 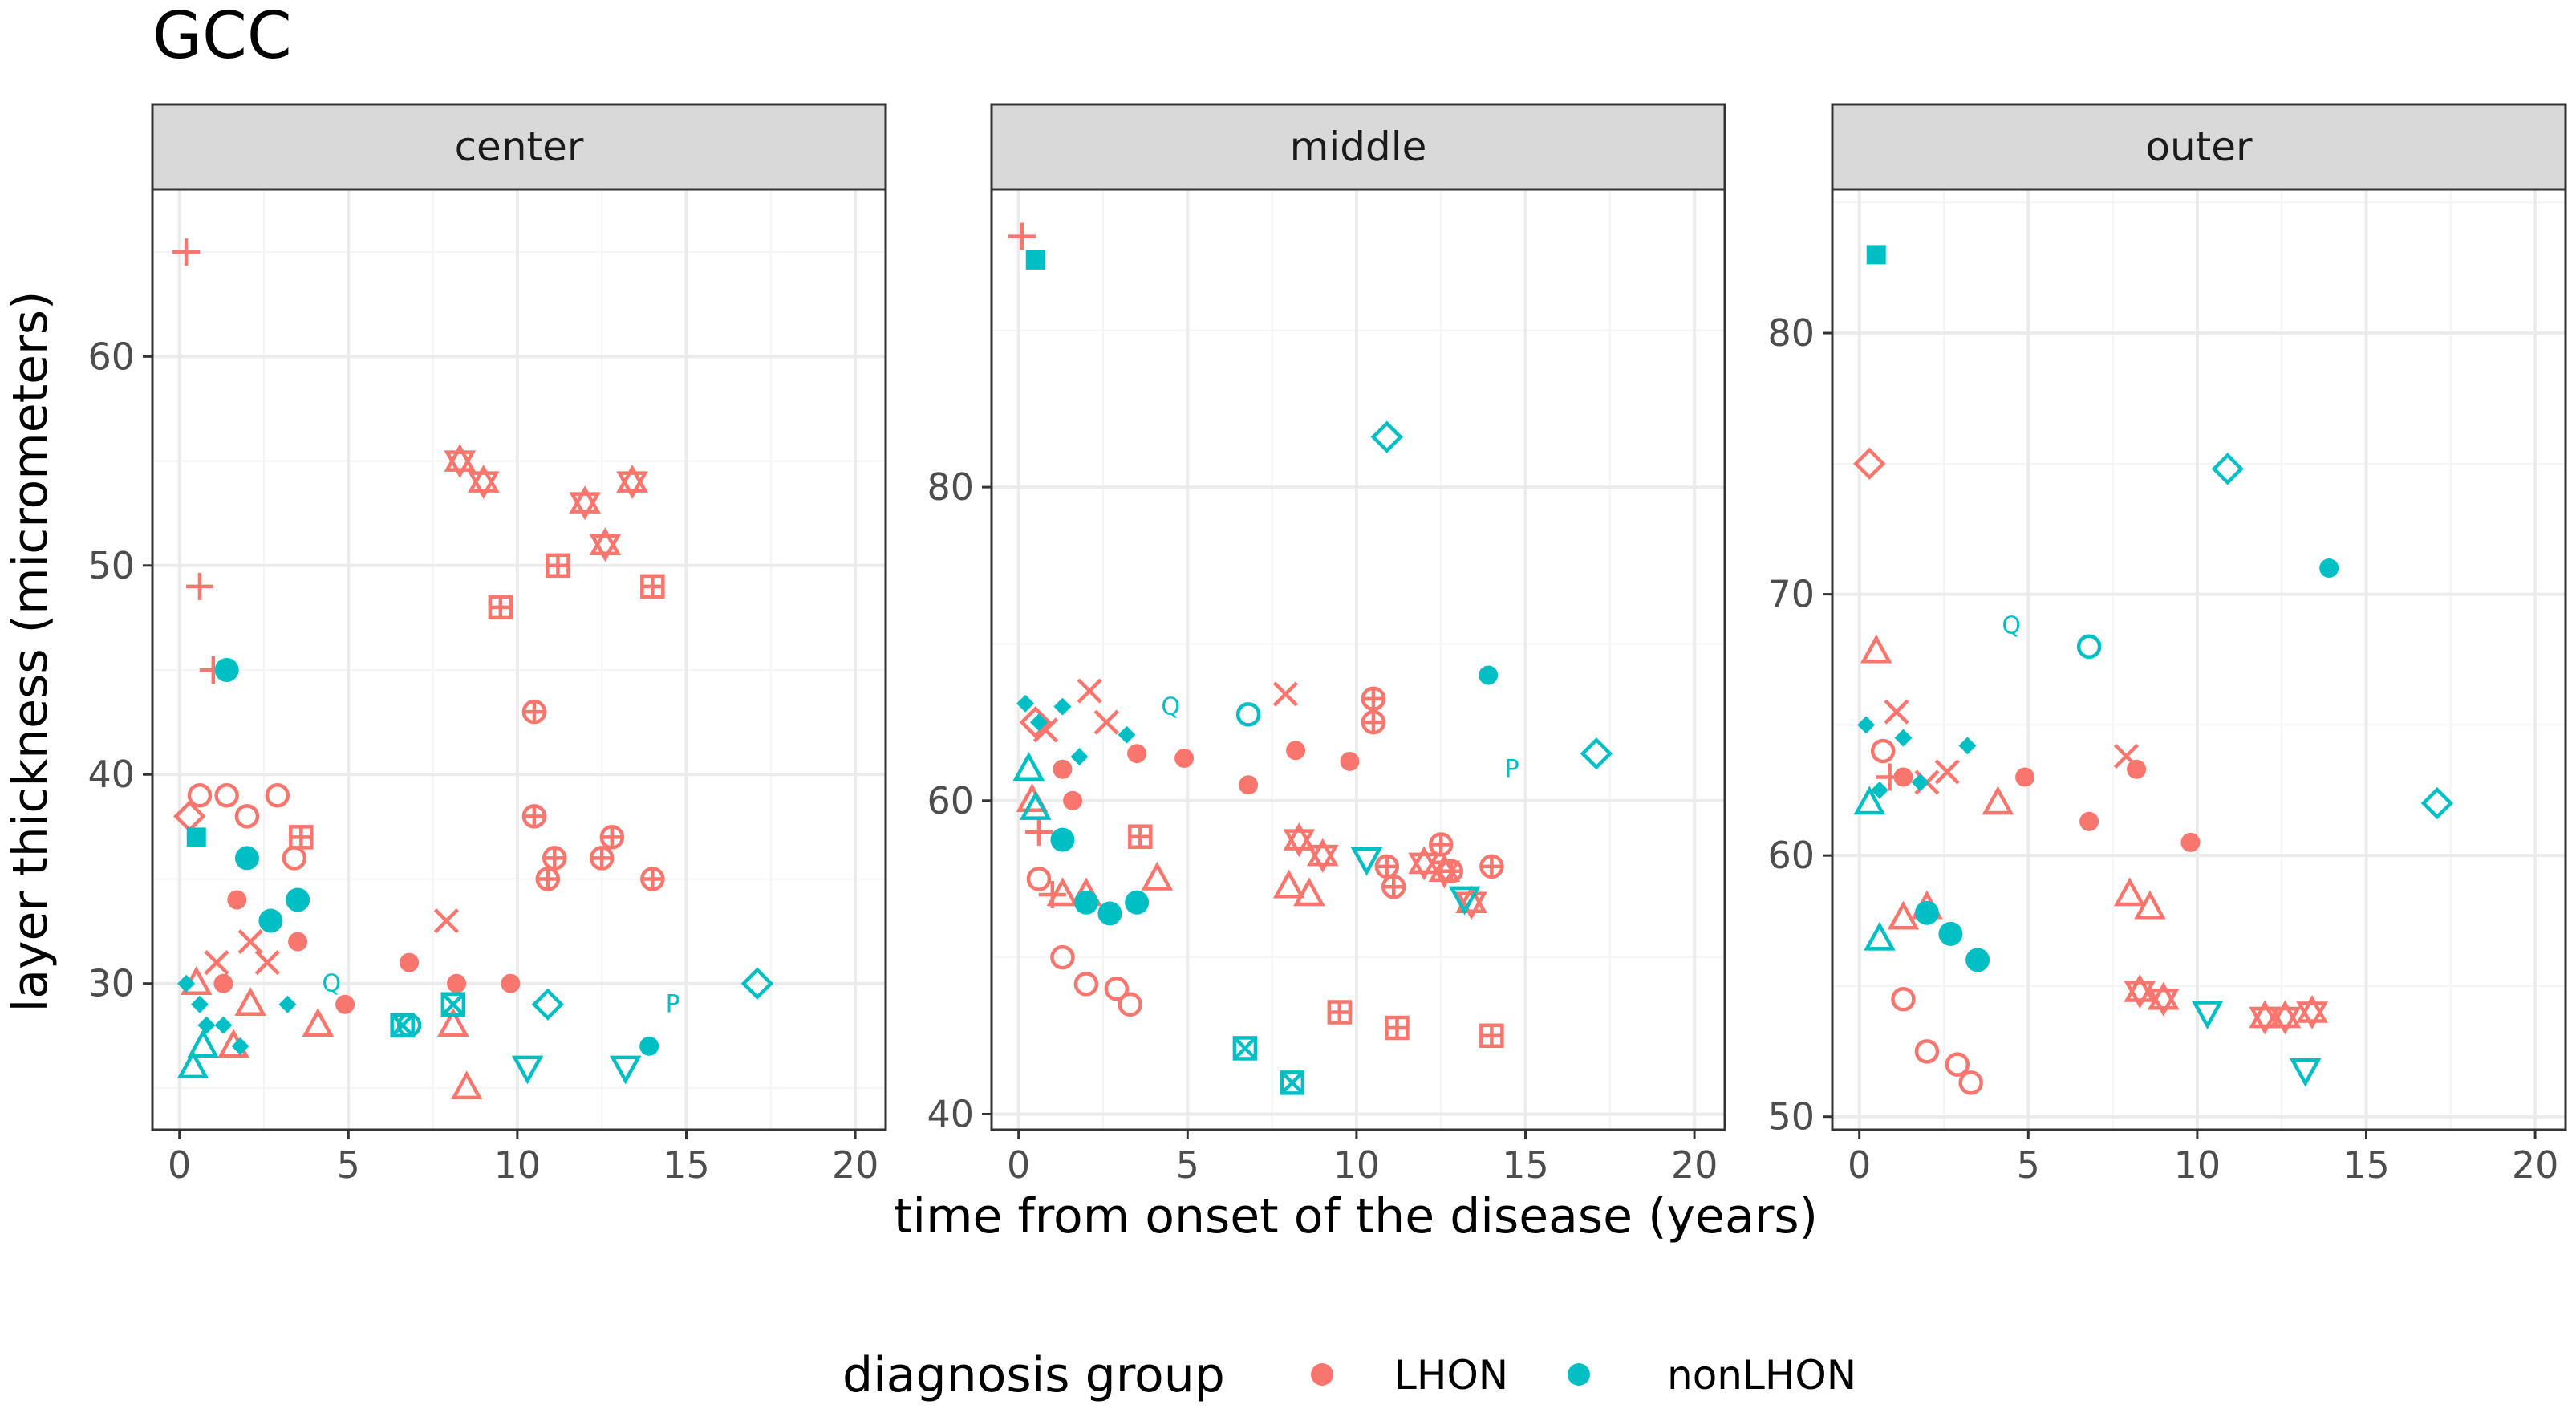 I want to click on data-point-middle-nonlhon: Q, so click(x=1170, y=707).